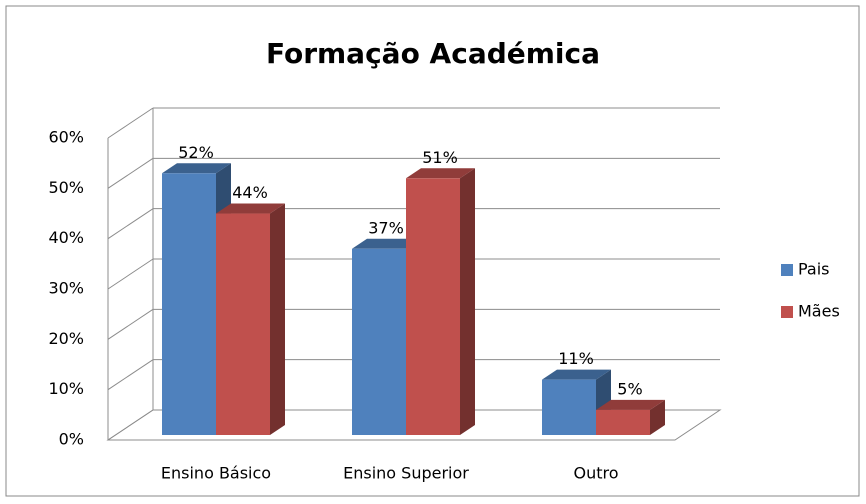 Image resolution: width=866 pixels, height=504 pixels. I want to click on data-label: 11%, so click(576, 358).